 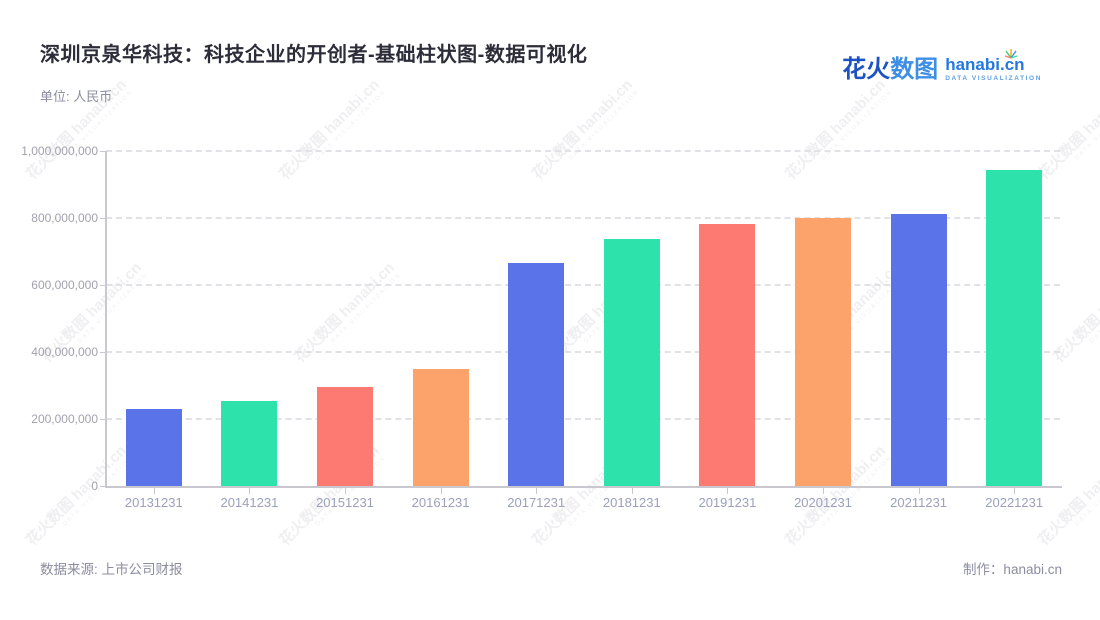 I want to click on credit-label: 制作：hanabi.cn, so click(x=1012, y=569).